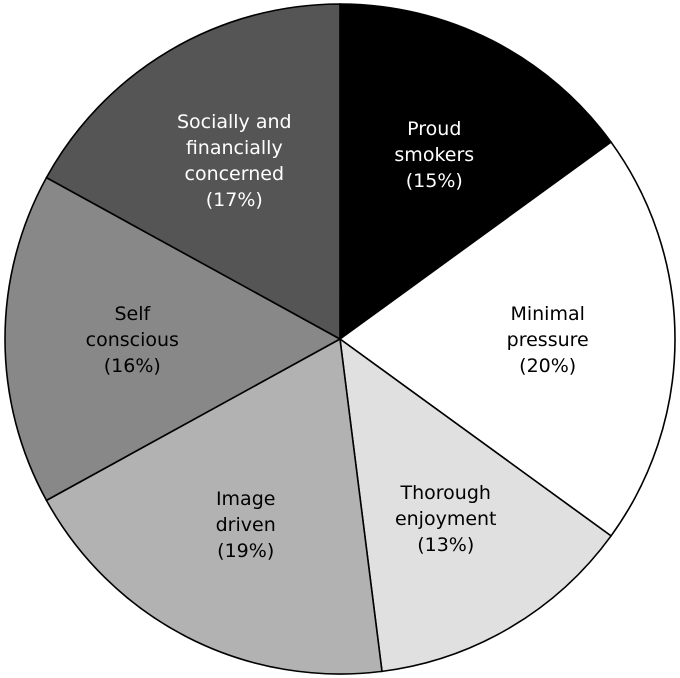  Describe the element at coordinates (235, 174) in the screenshot. I see `slice-label-line: concerned` at that location.